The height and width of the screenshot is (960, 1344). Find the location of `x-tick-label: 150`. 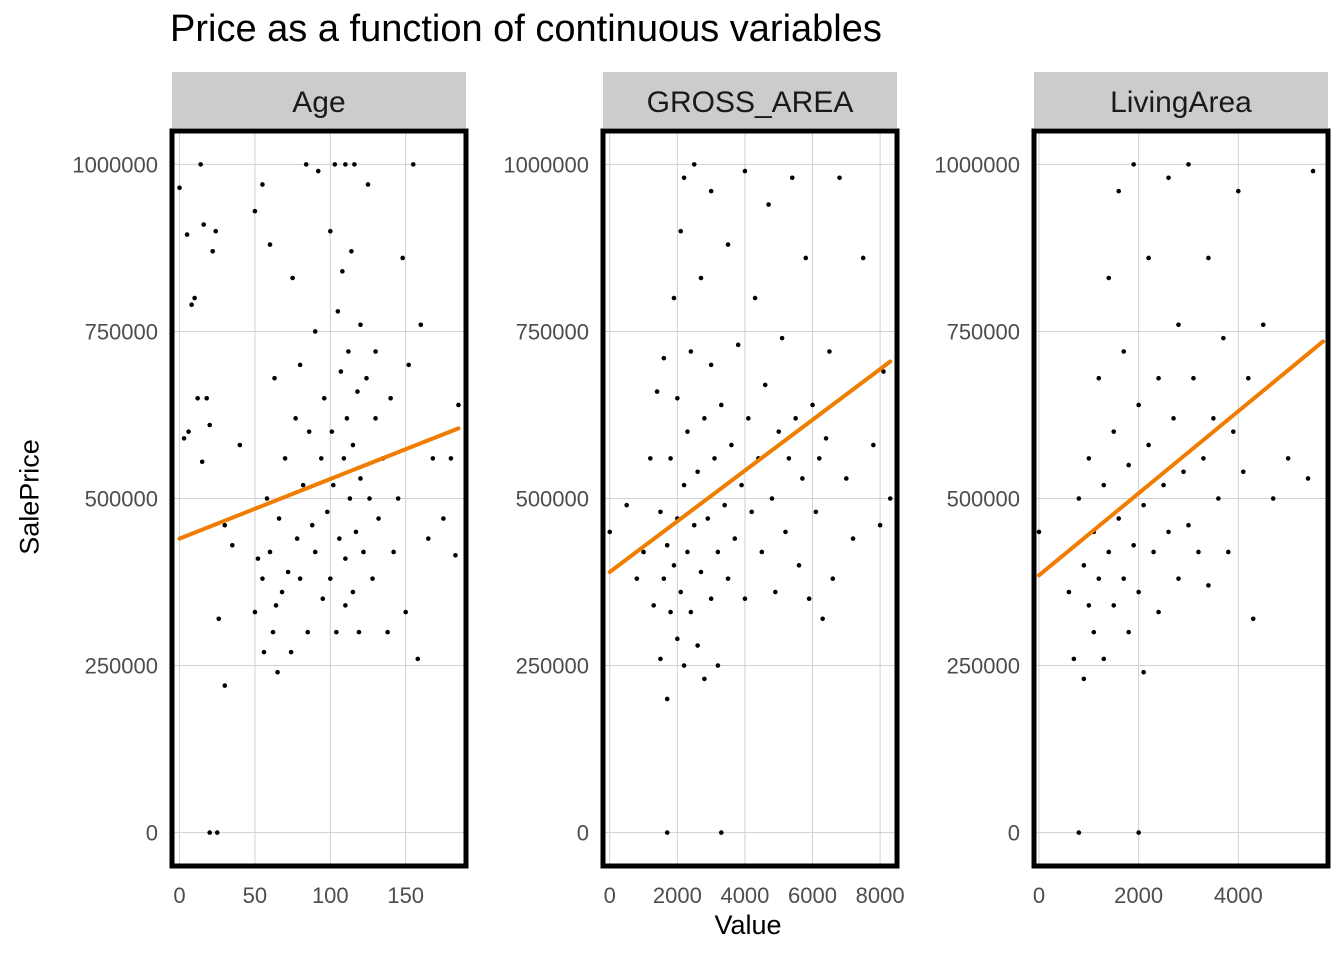

x-tick-label: 150 is located at coordinates (405, 895).